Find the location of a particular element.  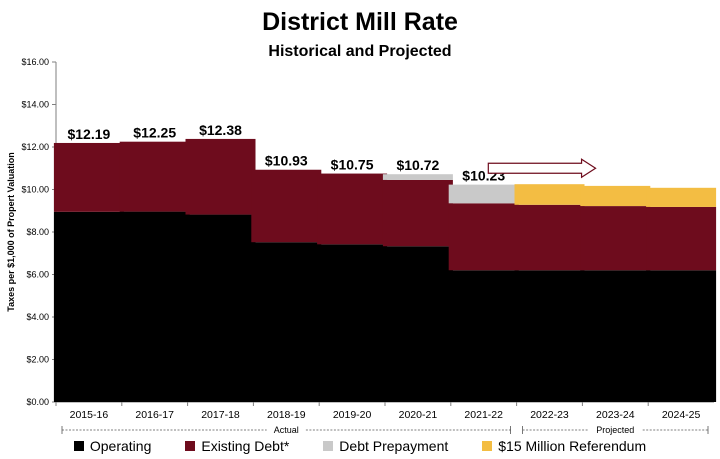

y-tick-label: $2.00 is located at coordinates (37, 360).